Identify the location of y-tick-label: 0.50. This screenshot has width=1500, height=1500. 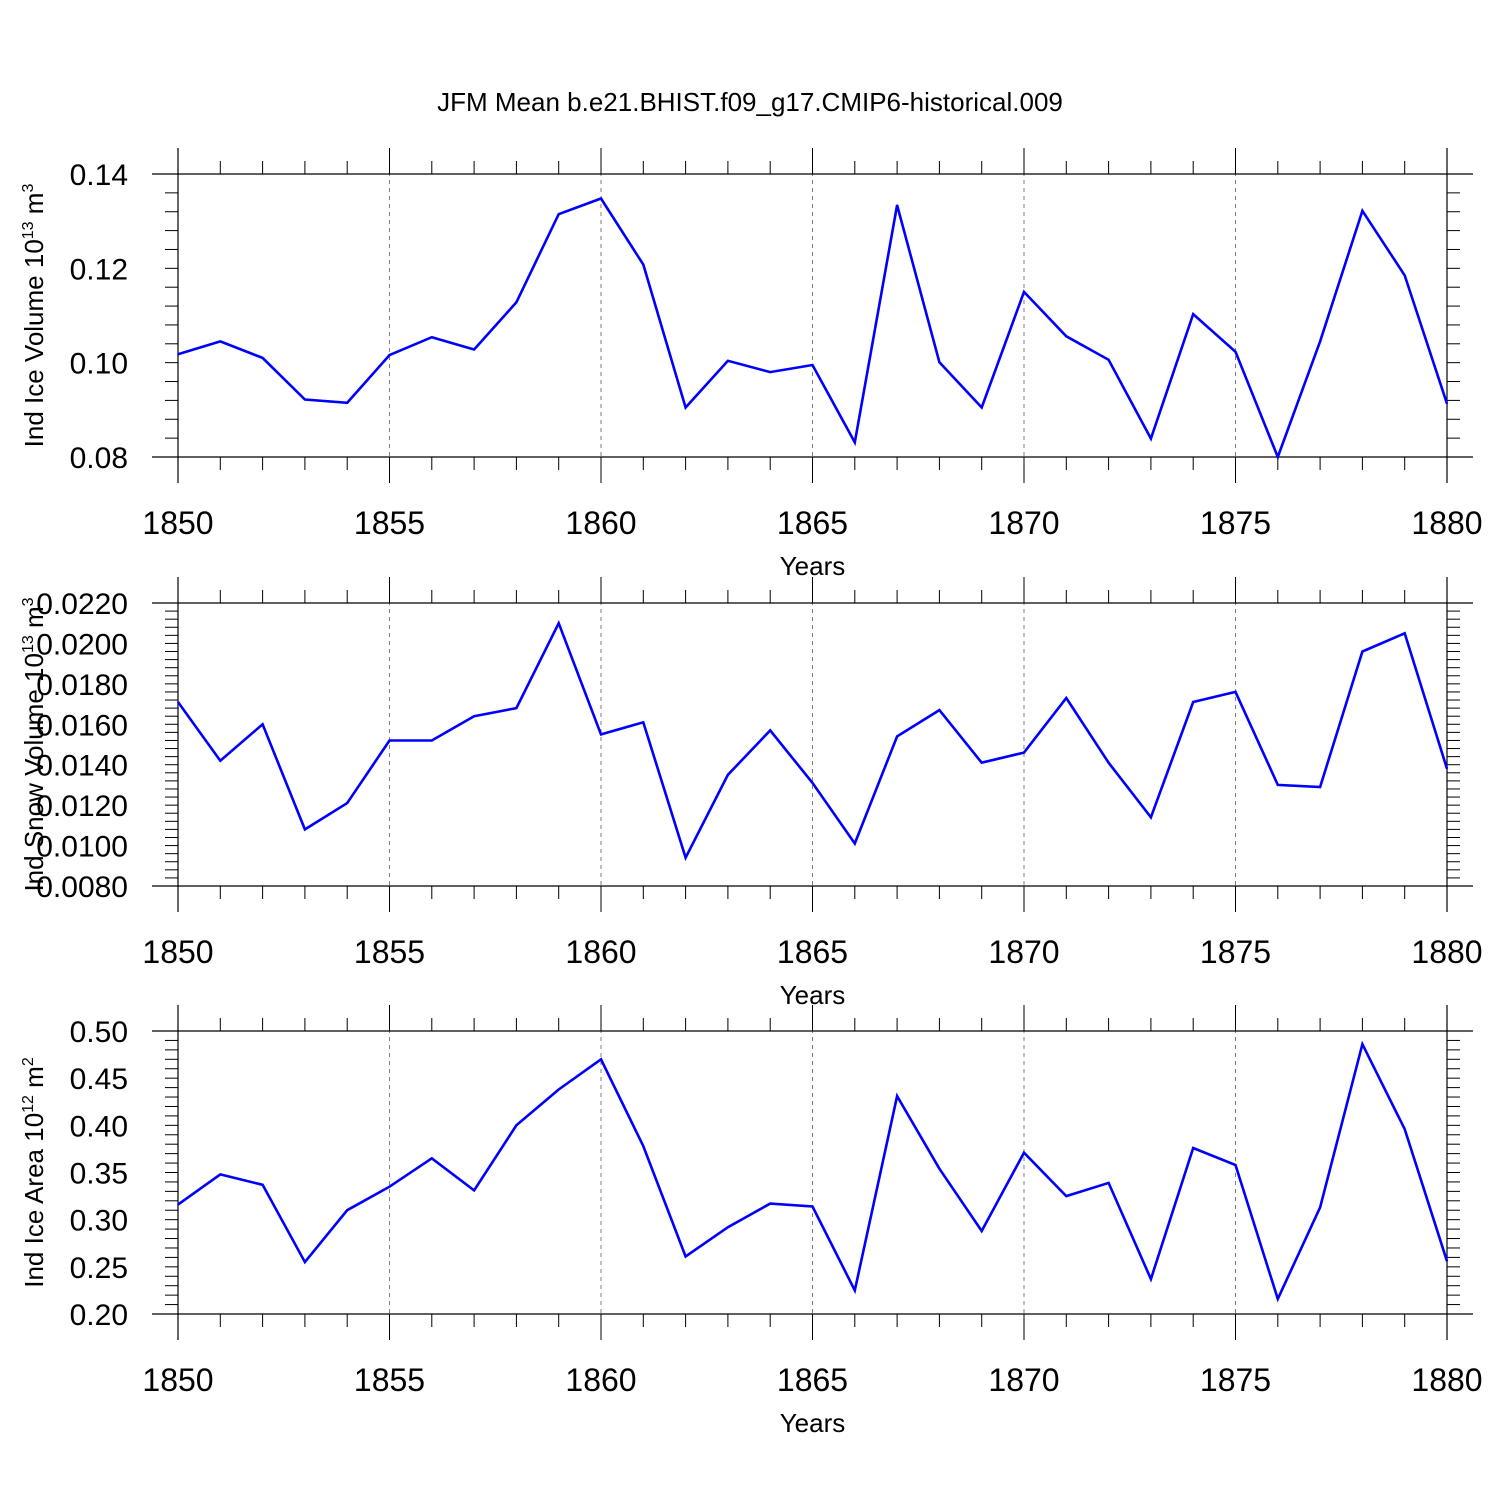
(99, 1032).